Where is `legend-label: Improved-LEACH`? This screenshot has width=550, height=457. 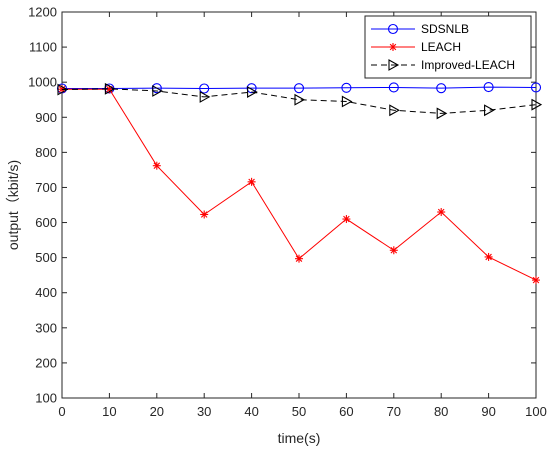 legend-label: Improved-LEACH is located at coordinates (468, 65).